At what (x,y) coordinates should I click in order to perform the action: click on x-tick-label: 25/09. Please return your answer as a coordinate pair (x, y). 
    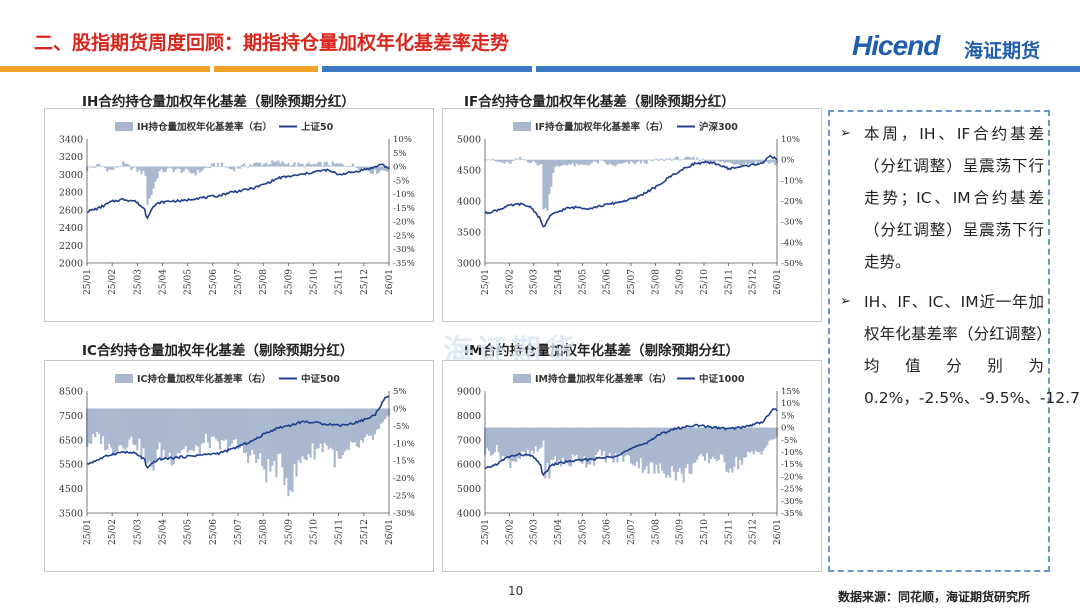
    Looking at the image, I should click on (681, 532).